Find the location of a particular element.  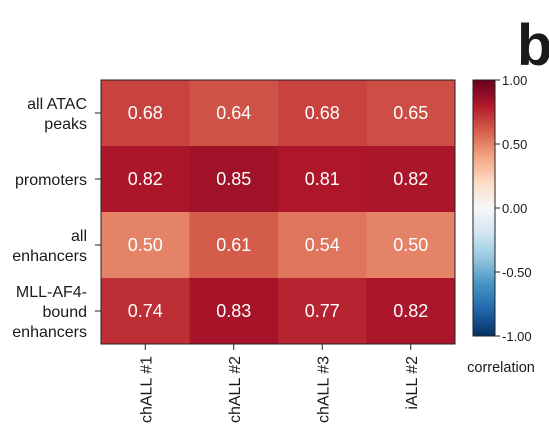

colorbar-gradient is located at coordinates (484, 208).